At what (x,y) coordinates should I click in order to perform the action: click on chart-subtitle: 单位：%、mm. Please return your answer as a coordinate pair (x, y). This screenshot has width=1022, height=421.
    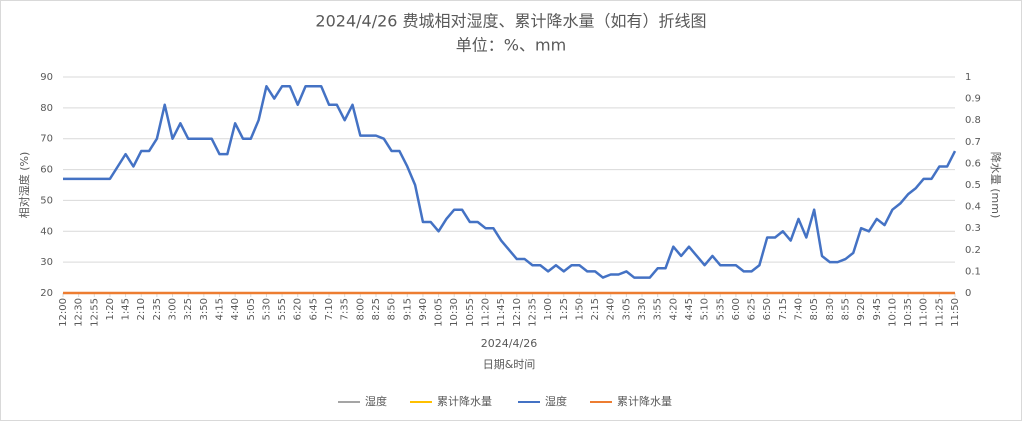
    Looking at the image, I should click on (511, 45).